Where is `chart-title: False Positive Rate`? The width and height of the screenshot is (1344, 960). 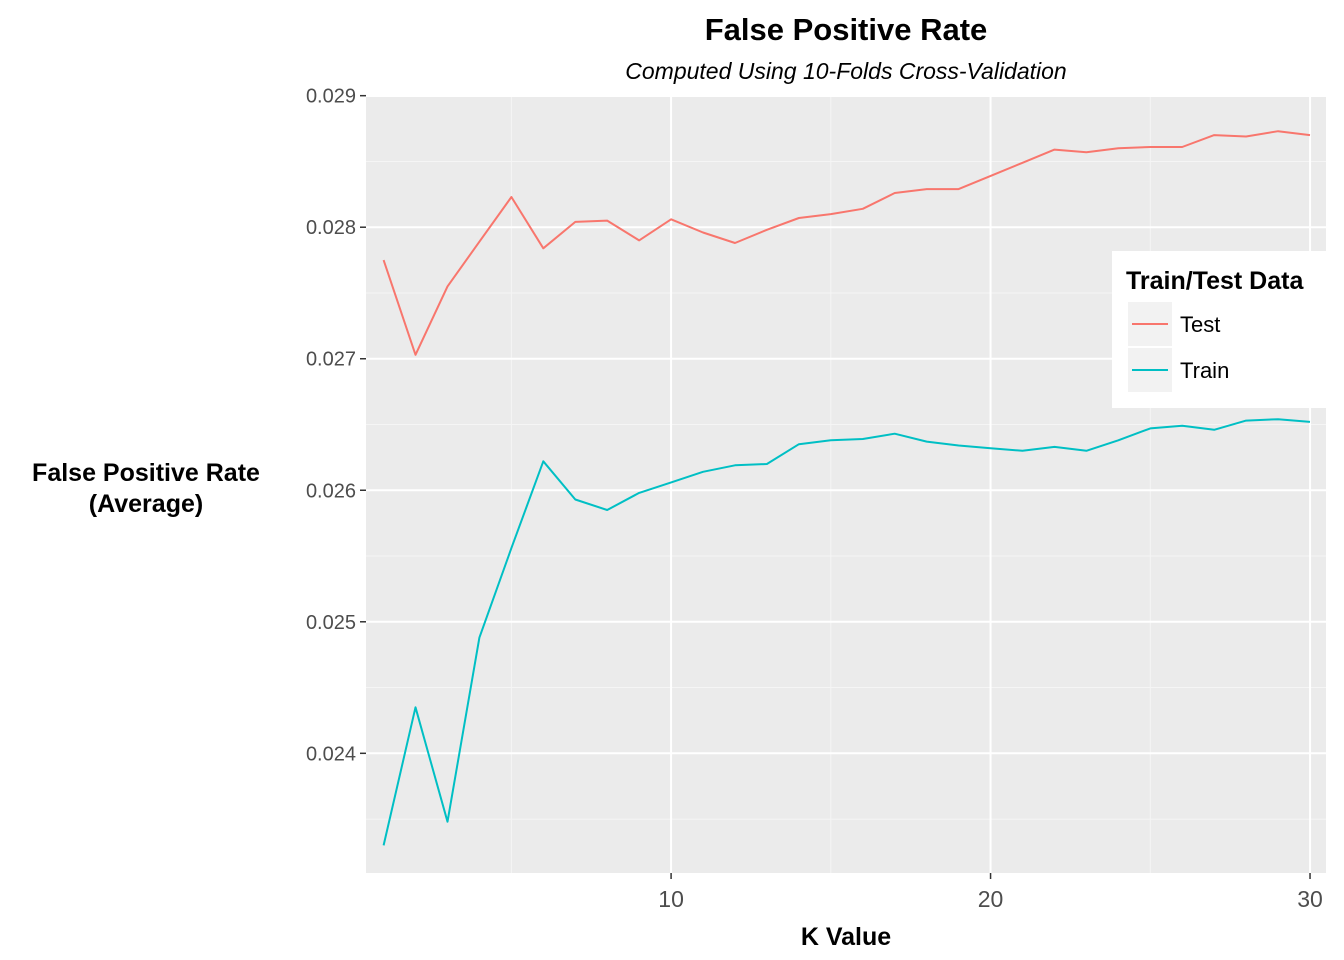
chart-title: False Positive Rate is located at coordinates (846, 29).